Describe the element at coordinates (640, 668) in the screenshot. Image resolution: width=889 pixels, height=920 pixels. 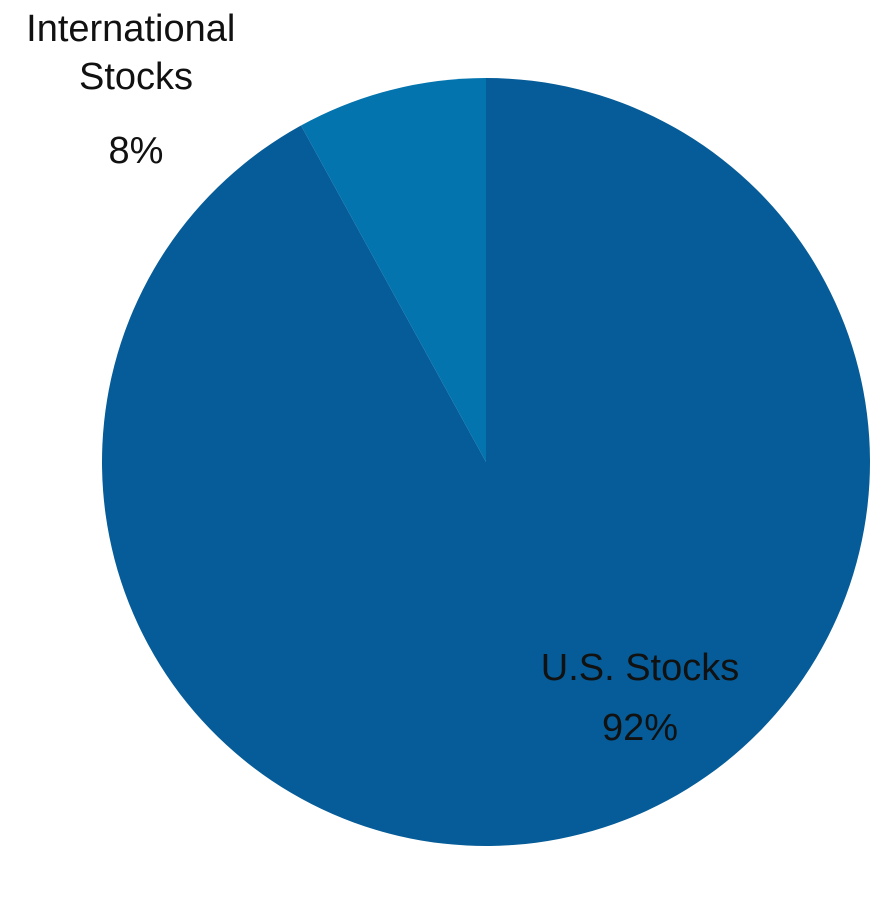
I see `label-us-stocks: U.S. Stocks` at that location.